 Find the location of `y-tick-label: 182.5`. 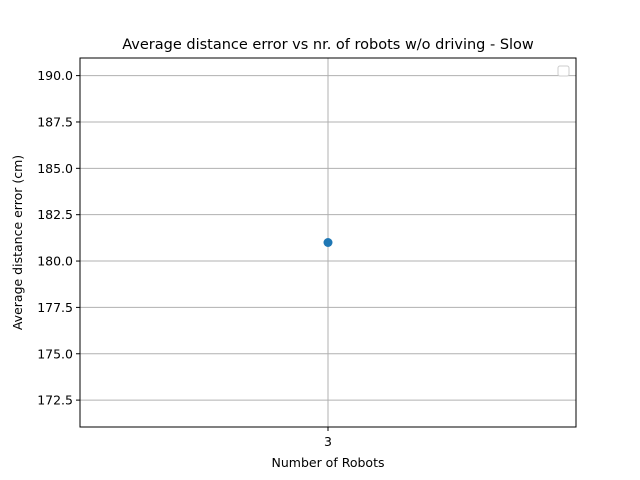

y-tick-label: 182.5 is located at coordinates (55, 214).